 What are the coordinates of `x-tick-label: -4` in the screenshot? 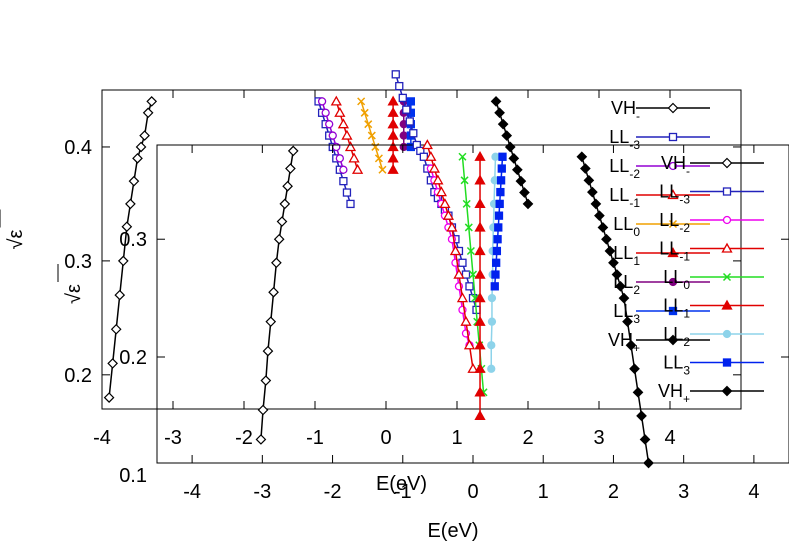 It's located at (192, 492).